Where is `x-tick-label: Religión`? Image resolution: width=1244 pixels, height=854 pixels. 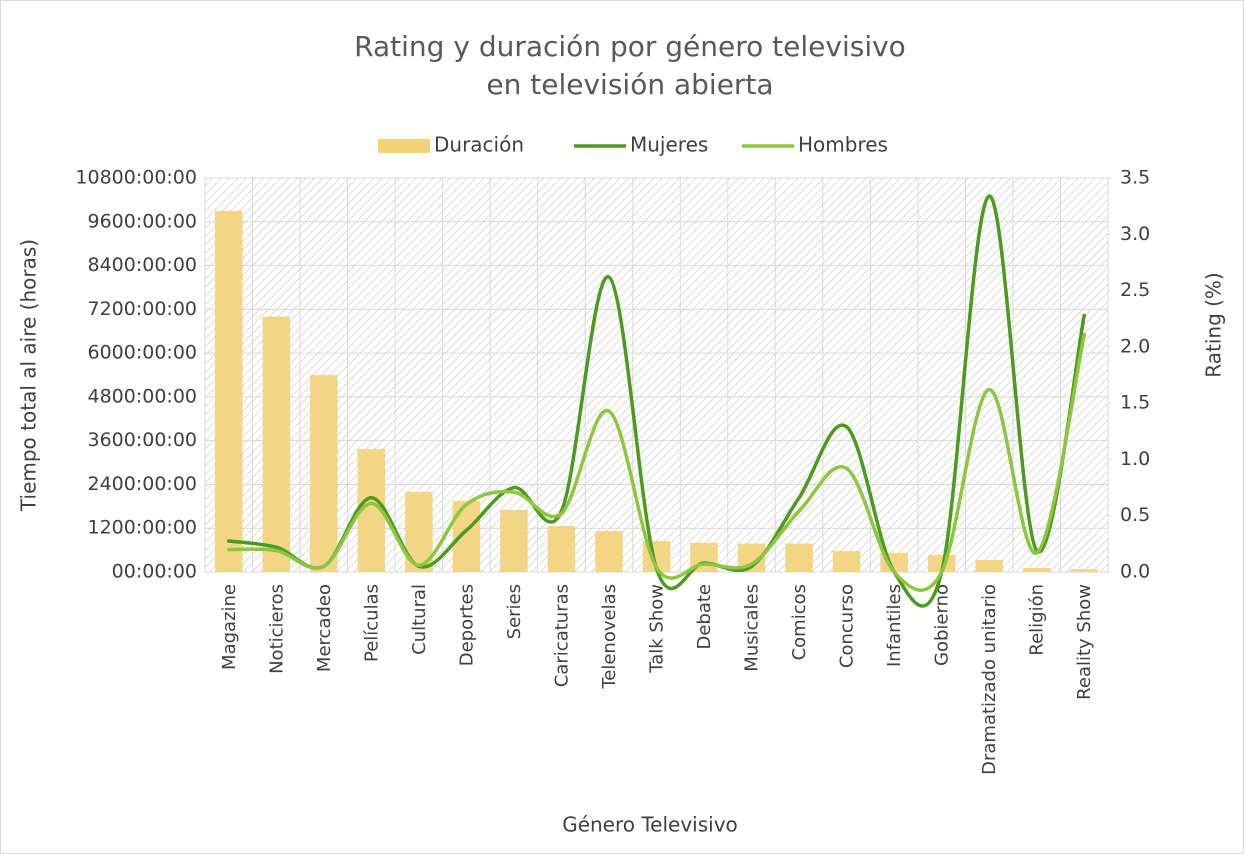
x-tick-label: Religión is located at coordinates (1037, 620).